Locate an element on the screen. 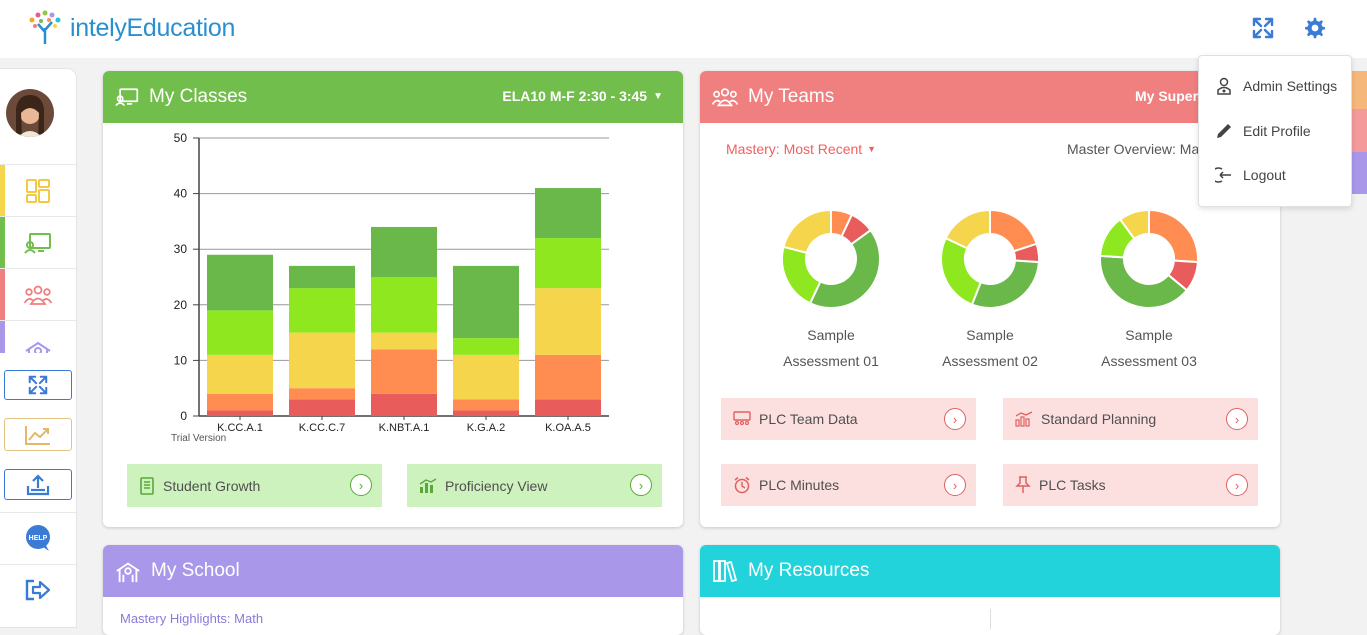  sidebar-tab-teams is located at coordinates (38, 294).